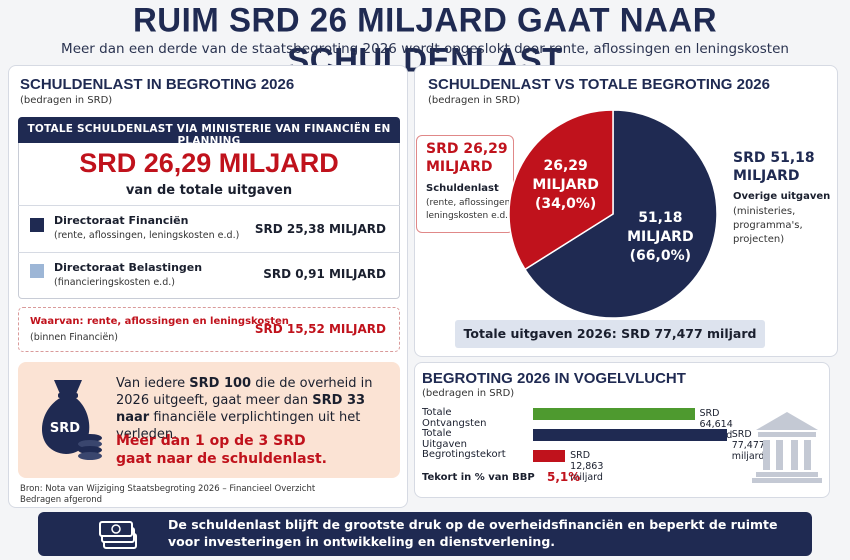  Describe the element at coordinates (220, 383) in the screenshot. I see `callout-text-bold: SRD 100` at that location.